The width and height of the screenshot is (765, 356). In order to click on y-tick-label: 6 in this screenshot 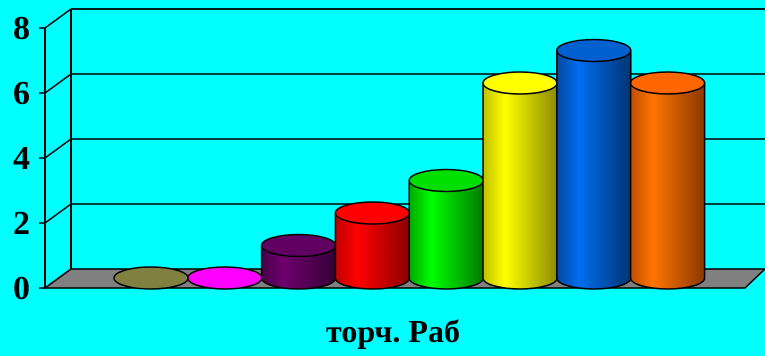, I will do `click(21, 93)`.